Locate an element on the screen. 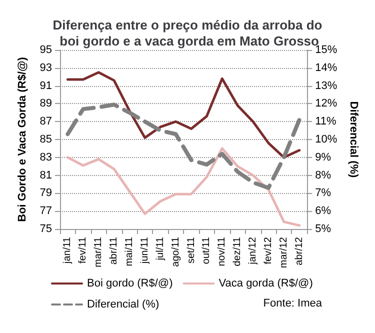  y2-tick-label: 9% is located at coordinates (323, 157).